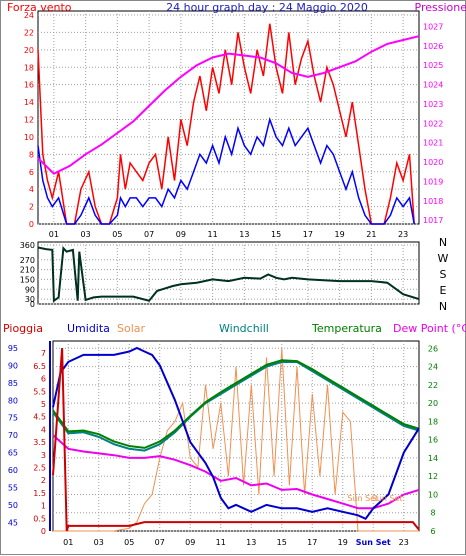 Image resolution: width=466 pixels, height=556 pixels. Describe the element at coordinates (371, 234) in the screenshot. I see `wind-time-tick-label: 21` at that location.